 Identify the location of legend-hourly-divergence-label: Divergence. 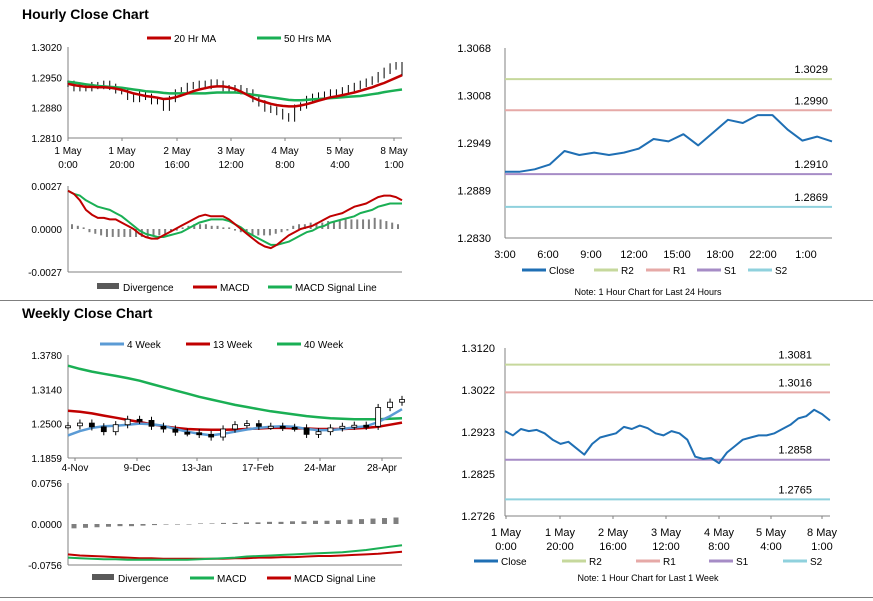
(148, 288).